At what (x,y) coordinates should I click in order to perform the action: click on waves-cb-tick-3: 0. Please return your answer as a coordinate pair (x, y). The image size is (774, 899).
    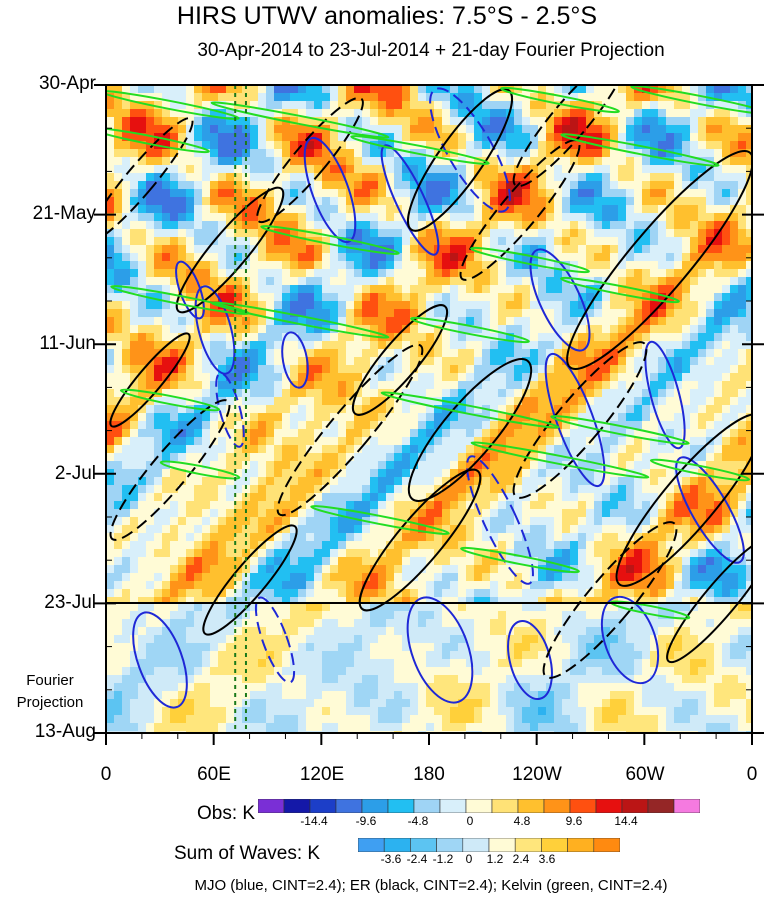
    Looking at the image, I should click on (469, 859).